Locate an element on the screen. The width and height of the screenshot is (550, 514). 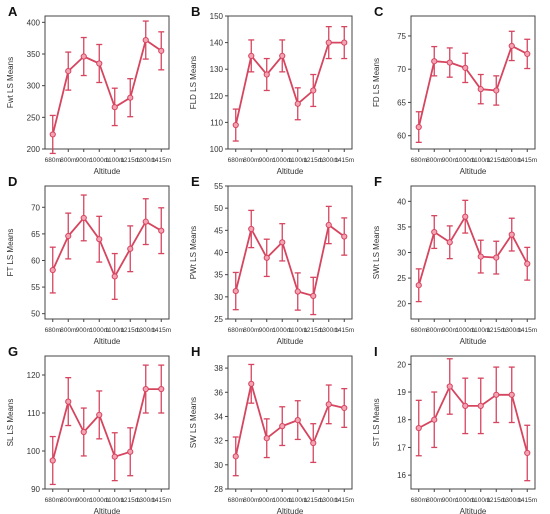
y-tick-label: 100 is located at coordinates (34, 451).